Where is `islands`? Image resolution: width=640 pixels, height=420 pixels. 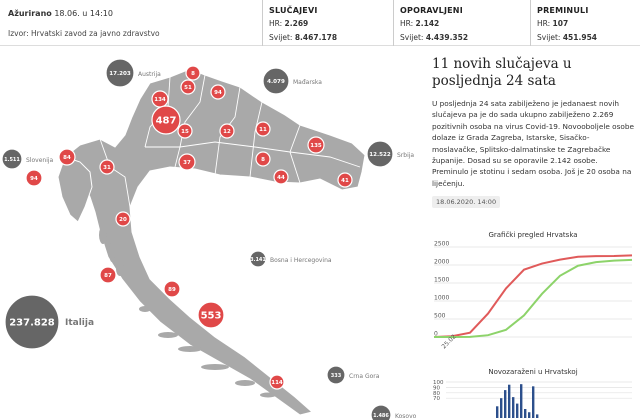
islands is located at coordinates (187, 312).